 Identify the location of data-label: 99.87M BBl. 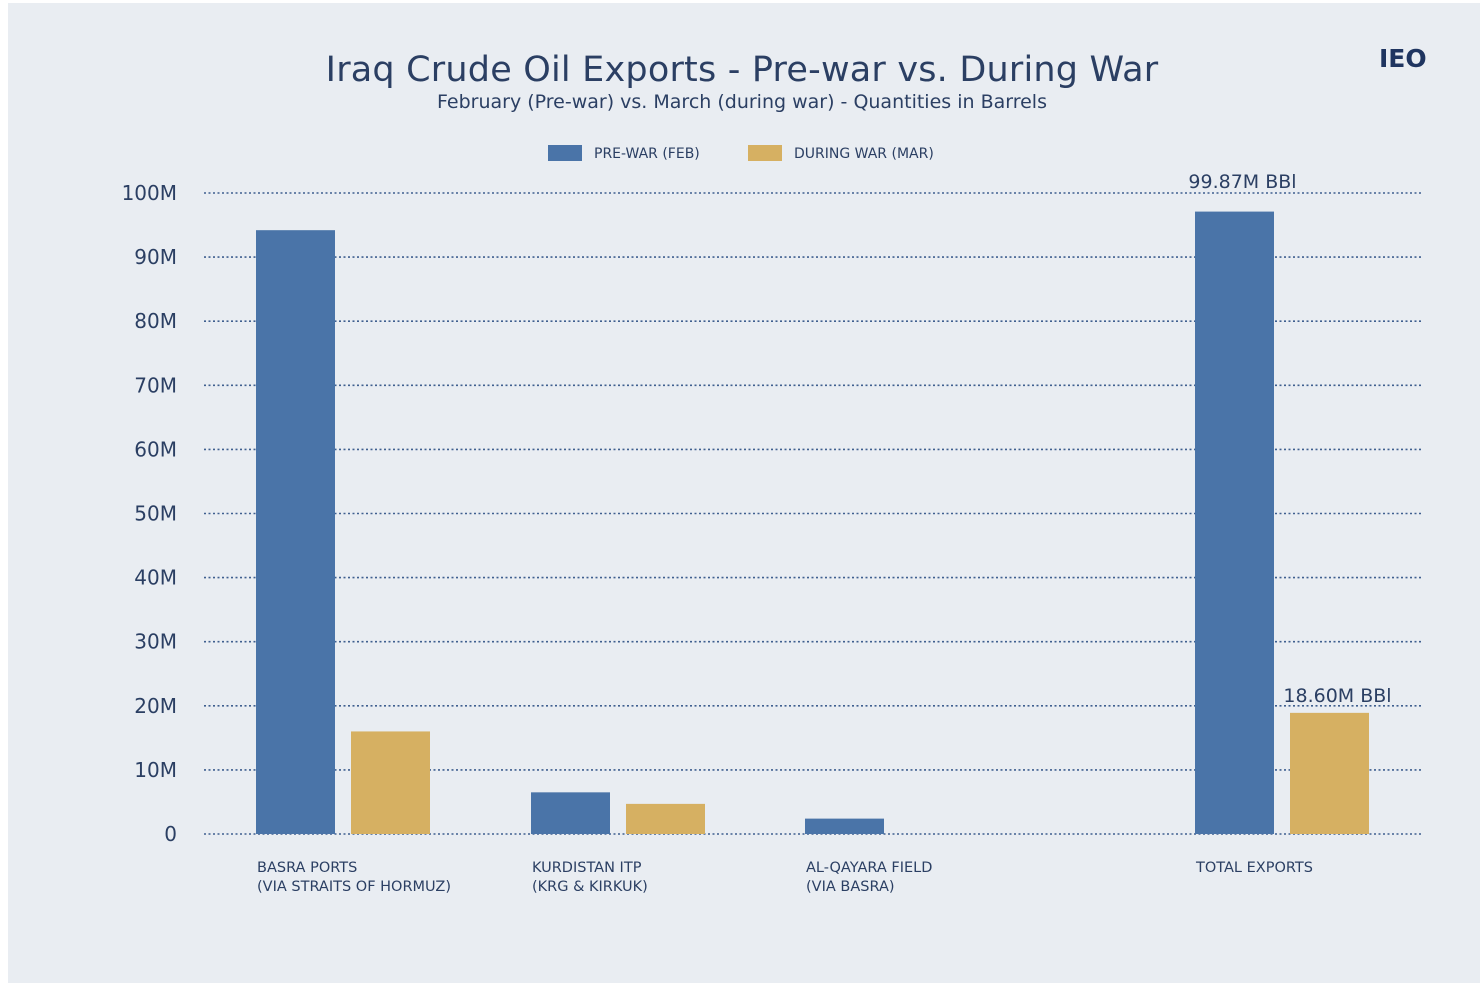
(1242, 182).